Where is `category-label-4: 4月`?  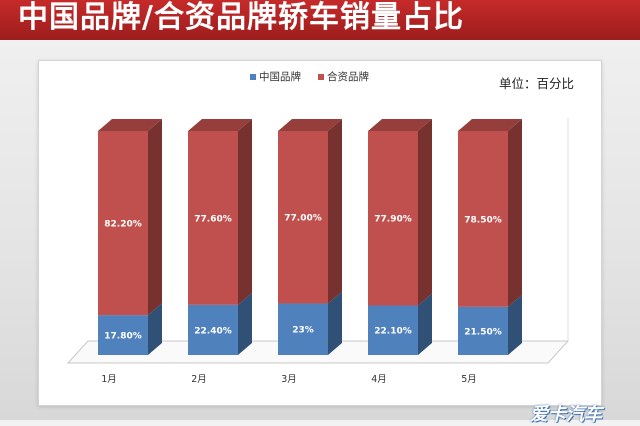
category-label-4: 4月 is located at coordinates (379, 379).